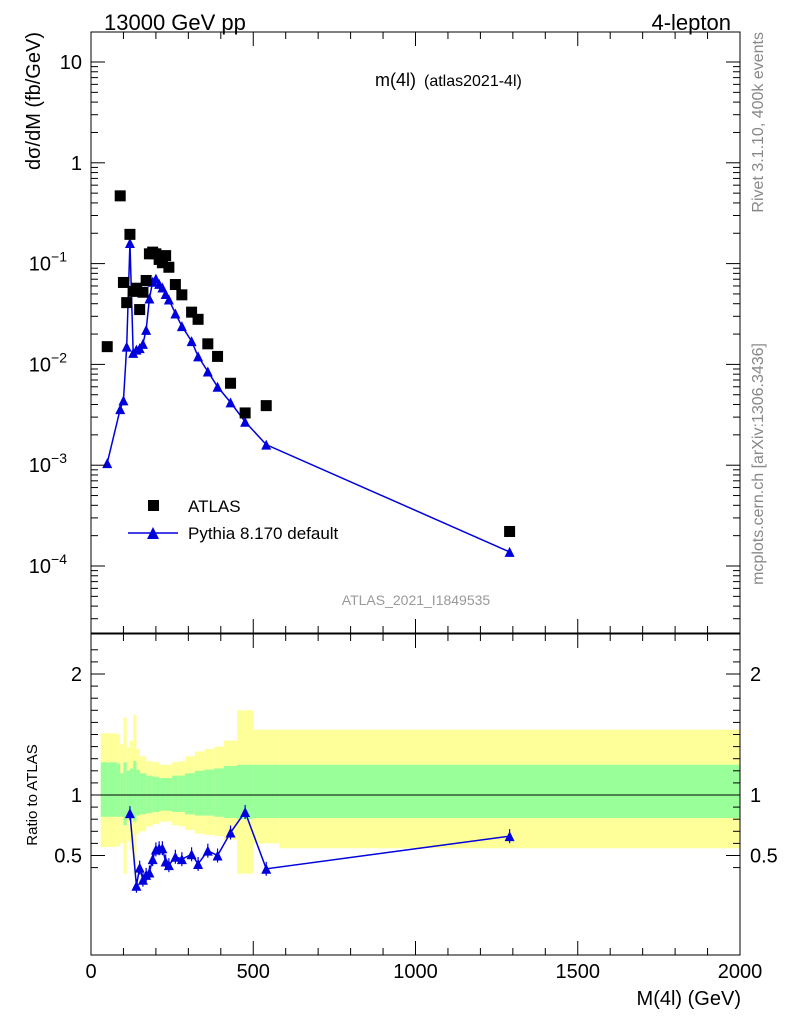  Describe the element at coordinates (48, 262) in the screenshot. I see `main-ytick-label: 10⁻¹` at that location.